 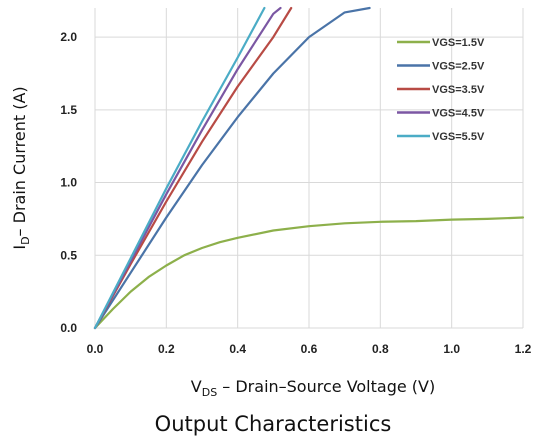 I want to click on legend: VGS=1.5V VGS=2.5V VGS=3.5V VGS=4.5V VGS=5.5V, so click(x=441, y=90).